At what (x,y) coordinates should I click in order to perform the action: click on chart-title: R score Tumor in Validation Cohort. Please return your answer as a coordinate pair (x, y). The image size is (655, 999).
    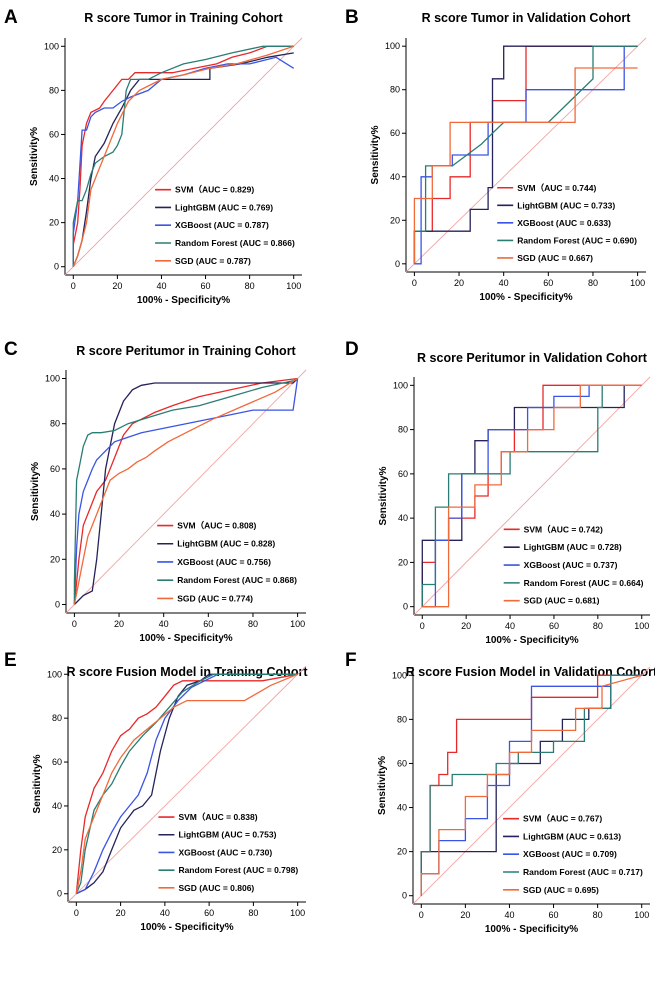
    Looking at the image, I should click on (527, 18).